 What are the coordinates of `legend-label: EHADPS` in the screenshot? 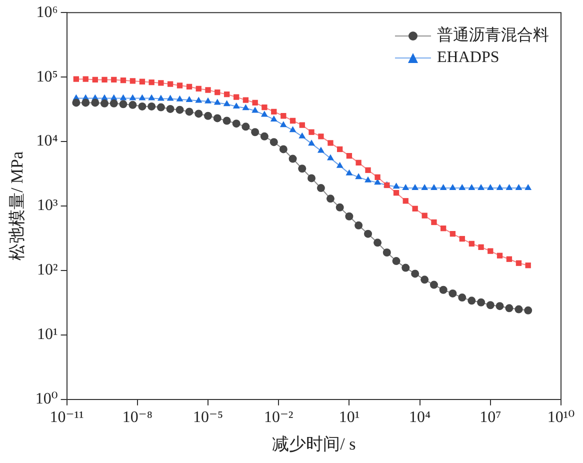 It's located at (468, 58).